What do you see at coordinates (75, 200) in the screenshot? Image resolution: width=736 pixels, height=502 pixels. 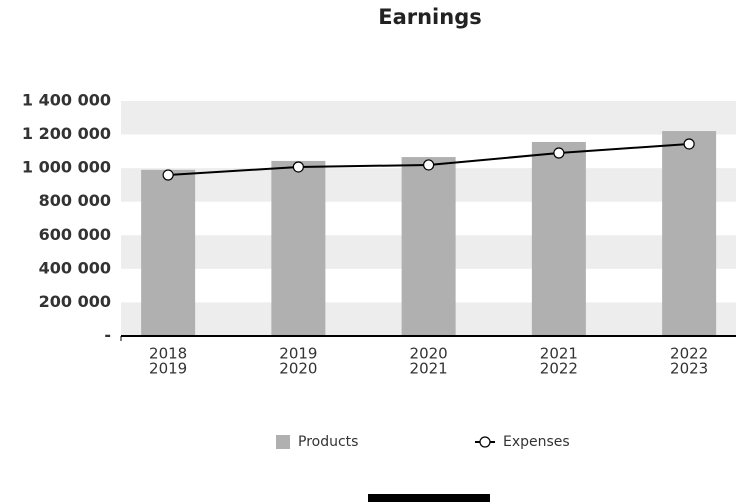 I see `y-tick-label: 800 000` at bounding box center [75, 200].